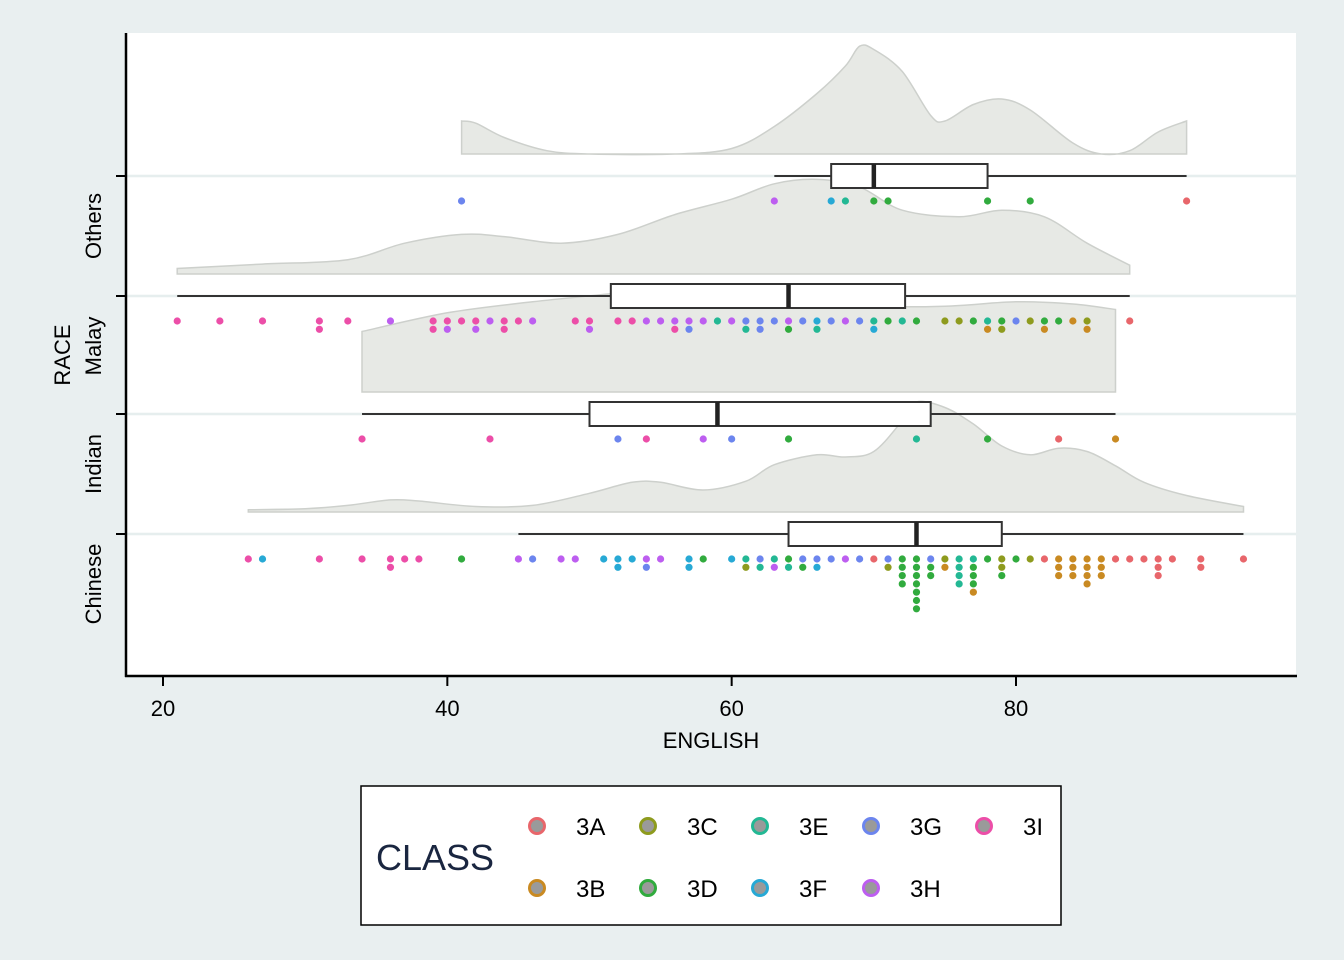 The image size is (1344, 960). What do you see at coordinates (813, 827) in the screenshot?
I see `legend-label: 3E` at bounding box center [813, 827].